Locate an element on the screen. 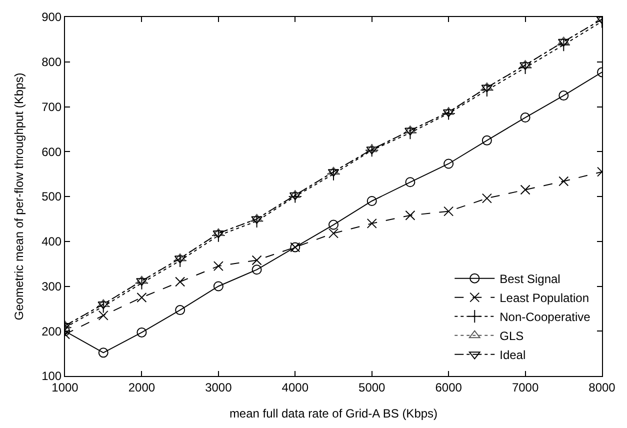 This screenshot has height=428, width=627. legend-label: GLS is located at coordinates (512, 336).